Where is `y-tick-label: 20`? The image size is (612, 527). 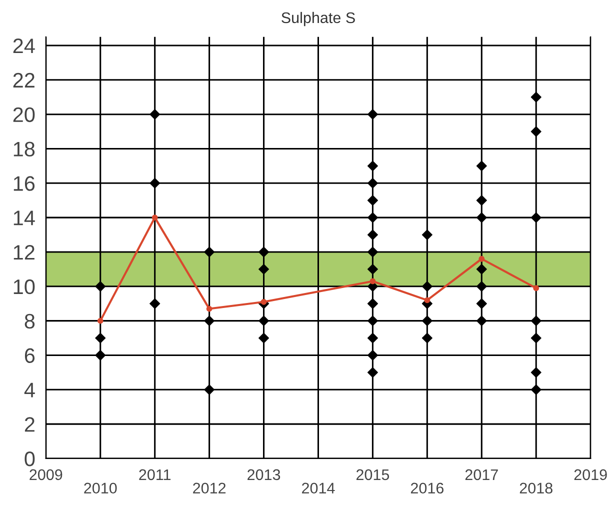 y-tick-label: 20 is located at coordinates (24, 114).